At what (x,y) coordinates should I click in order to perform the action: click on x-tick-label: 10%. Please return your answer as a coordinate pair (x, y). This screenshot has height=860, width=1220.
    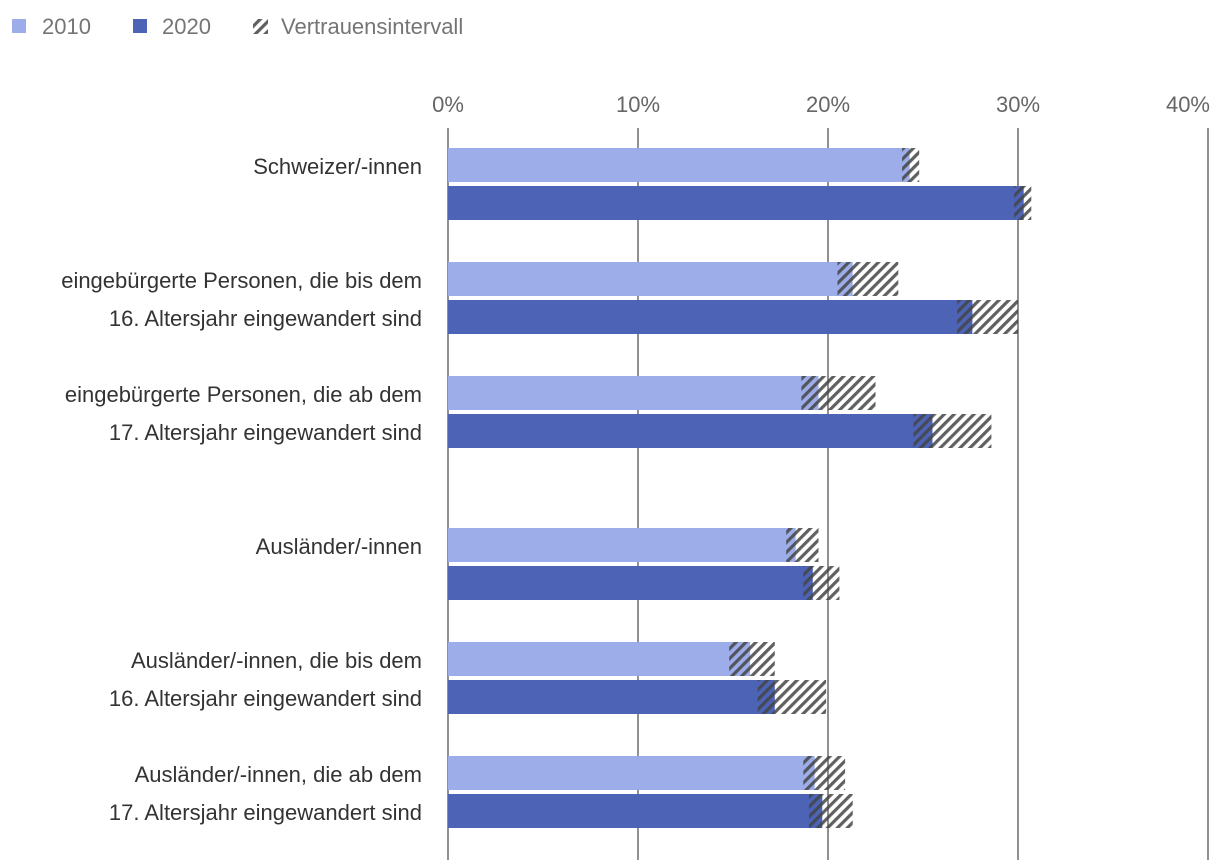
    Looking at the image, I should click on (638, 104).